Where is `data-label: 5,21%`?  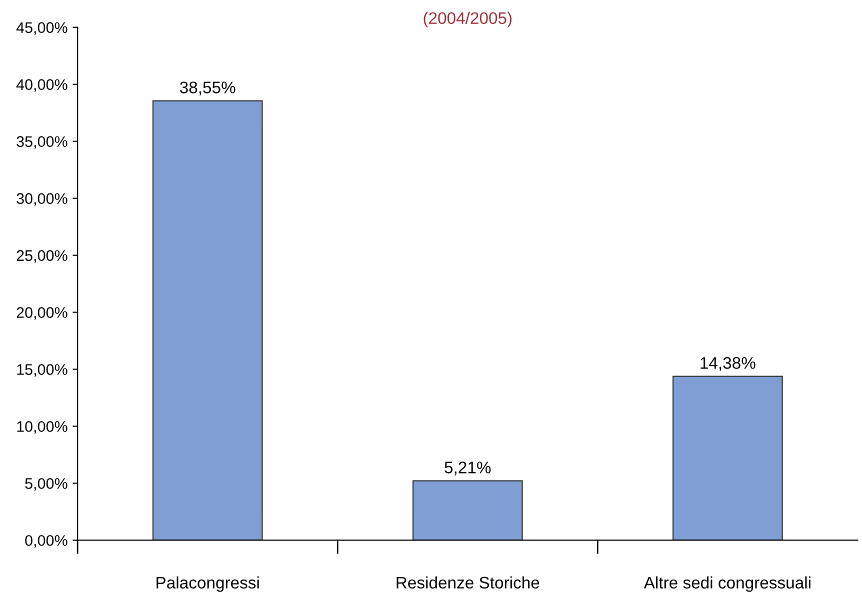
data-label: 5,21% is located at coordinates (467, 469).